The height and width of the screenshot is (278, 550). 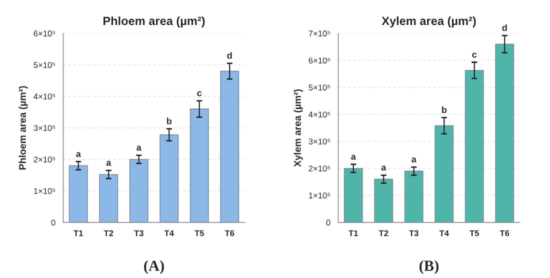 I want to click on text: (A), so click(x=154, y=267).